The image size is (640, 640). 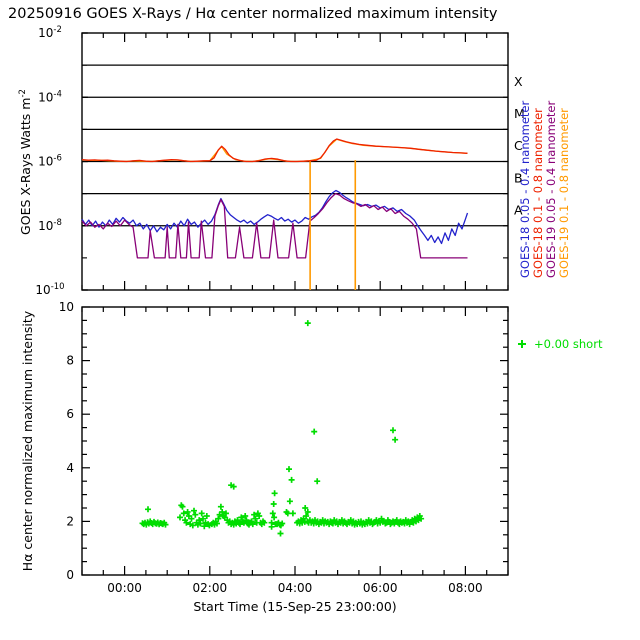 What do you see at coordinates (518, 209) in the screenshot?
I see `flare-class-label-a: A` at bounding box center [518, 209].